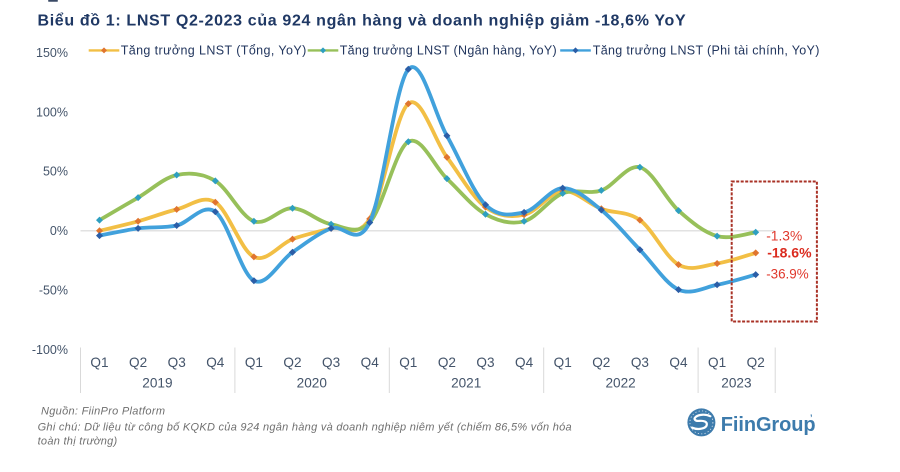 Image resolution: width=900 pixels, height=472 pixels. What do you see at coordinates (706, 50) in the screenshot?
I see `svg-text:Tăng trưởng LNST (Phi tài chín: Tăng trưởng LNST (Phi tài chính, YoY)` at bounding box center [706, 50].